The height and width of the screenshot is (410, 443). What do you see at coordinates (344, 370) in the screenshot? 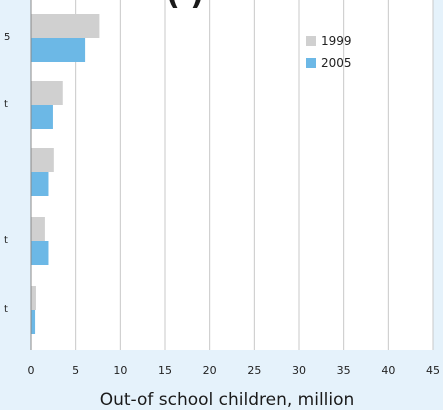
I see `x-tick-label-35: 35` at bounding box center [344, 370].